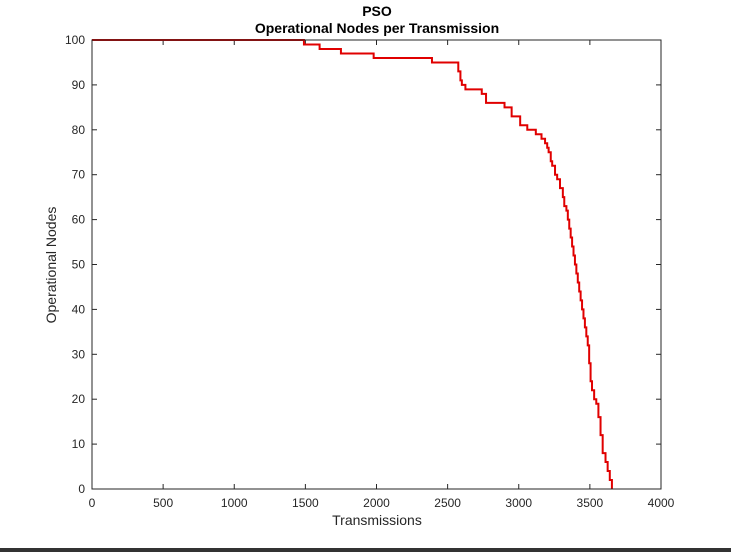 The width and height of the screenshot is (731, 552). What do you see at coordinates (163, 503) in the screenshot?
I see `x-tick-label: 500` at bounding box center [163, 503].